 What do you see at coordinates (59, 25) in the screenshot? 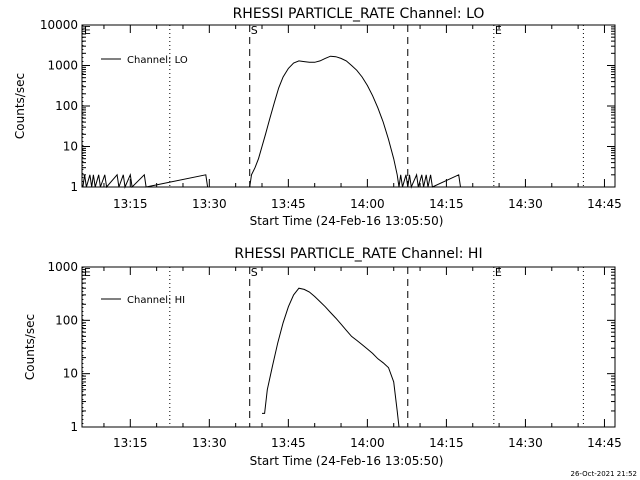
I see `y-tick-label: 10000` at bounding box center [59, 25].